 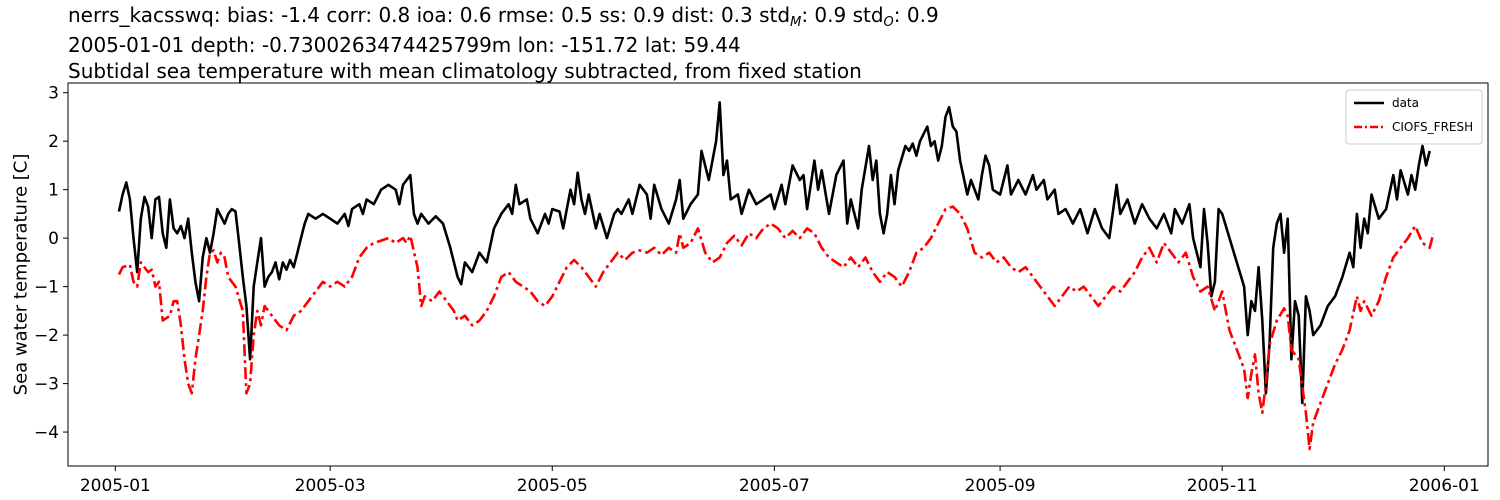 What do you see at coordinates (53, 239) in the screenshot?
I see `y-tick-label: 0` at bounding box center [53, 239].